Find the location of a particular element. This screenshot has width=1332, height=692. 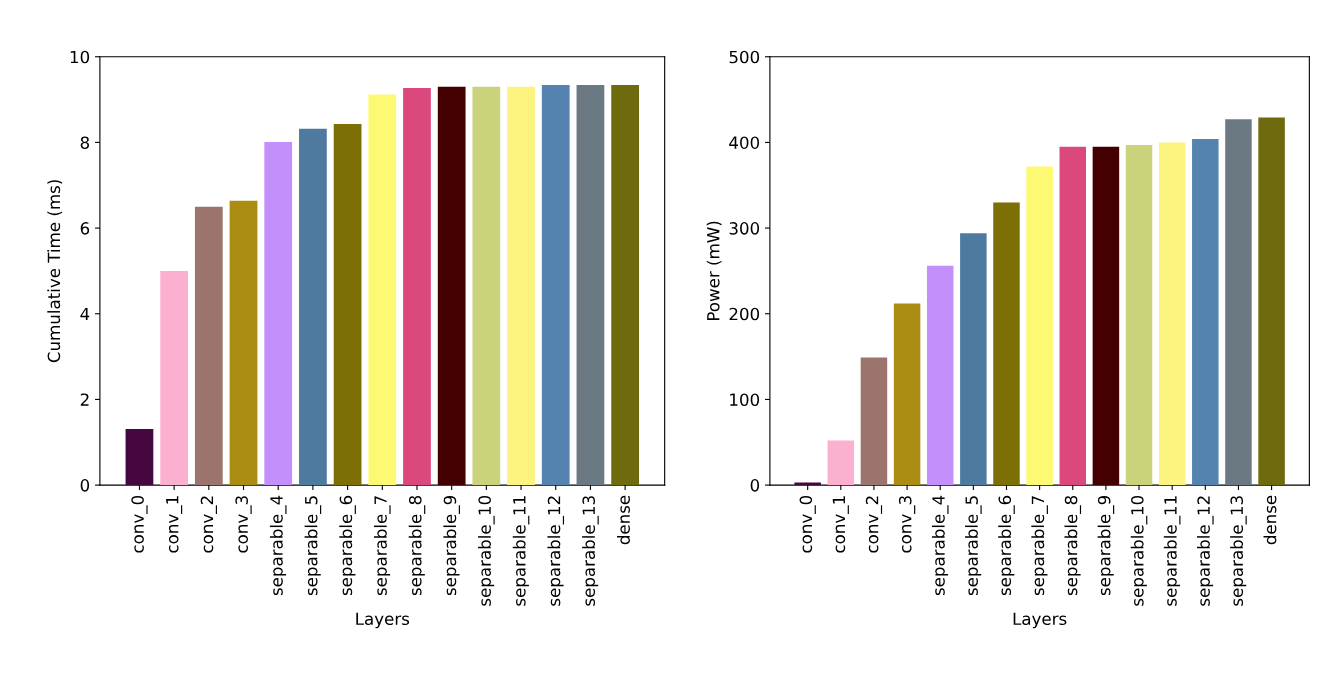

y-tick-label: 400 is located at coordinates (744, 142).